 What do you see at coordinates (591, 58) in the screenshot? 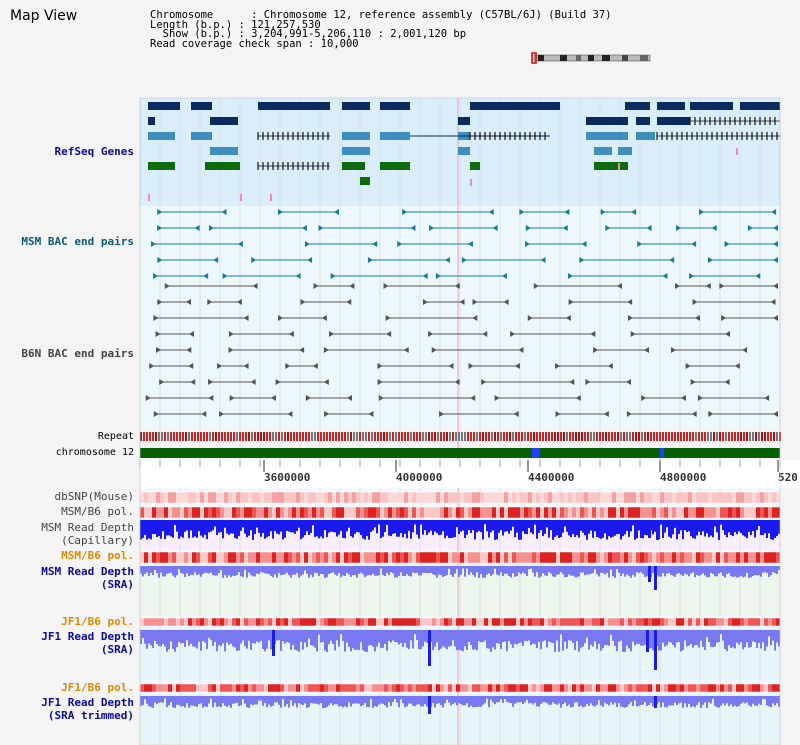
I see `chromosome-ideogram` at bounding box center [591, 58].